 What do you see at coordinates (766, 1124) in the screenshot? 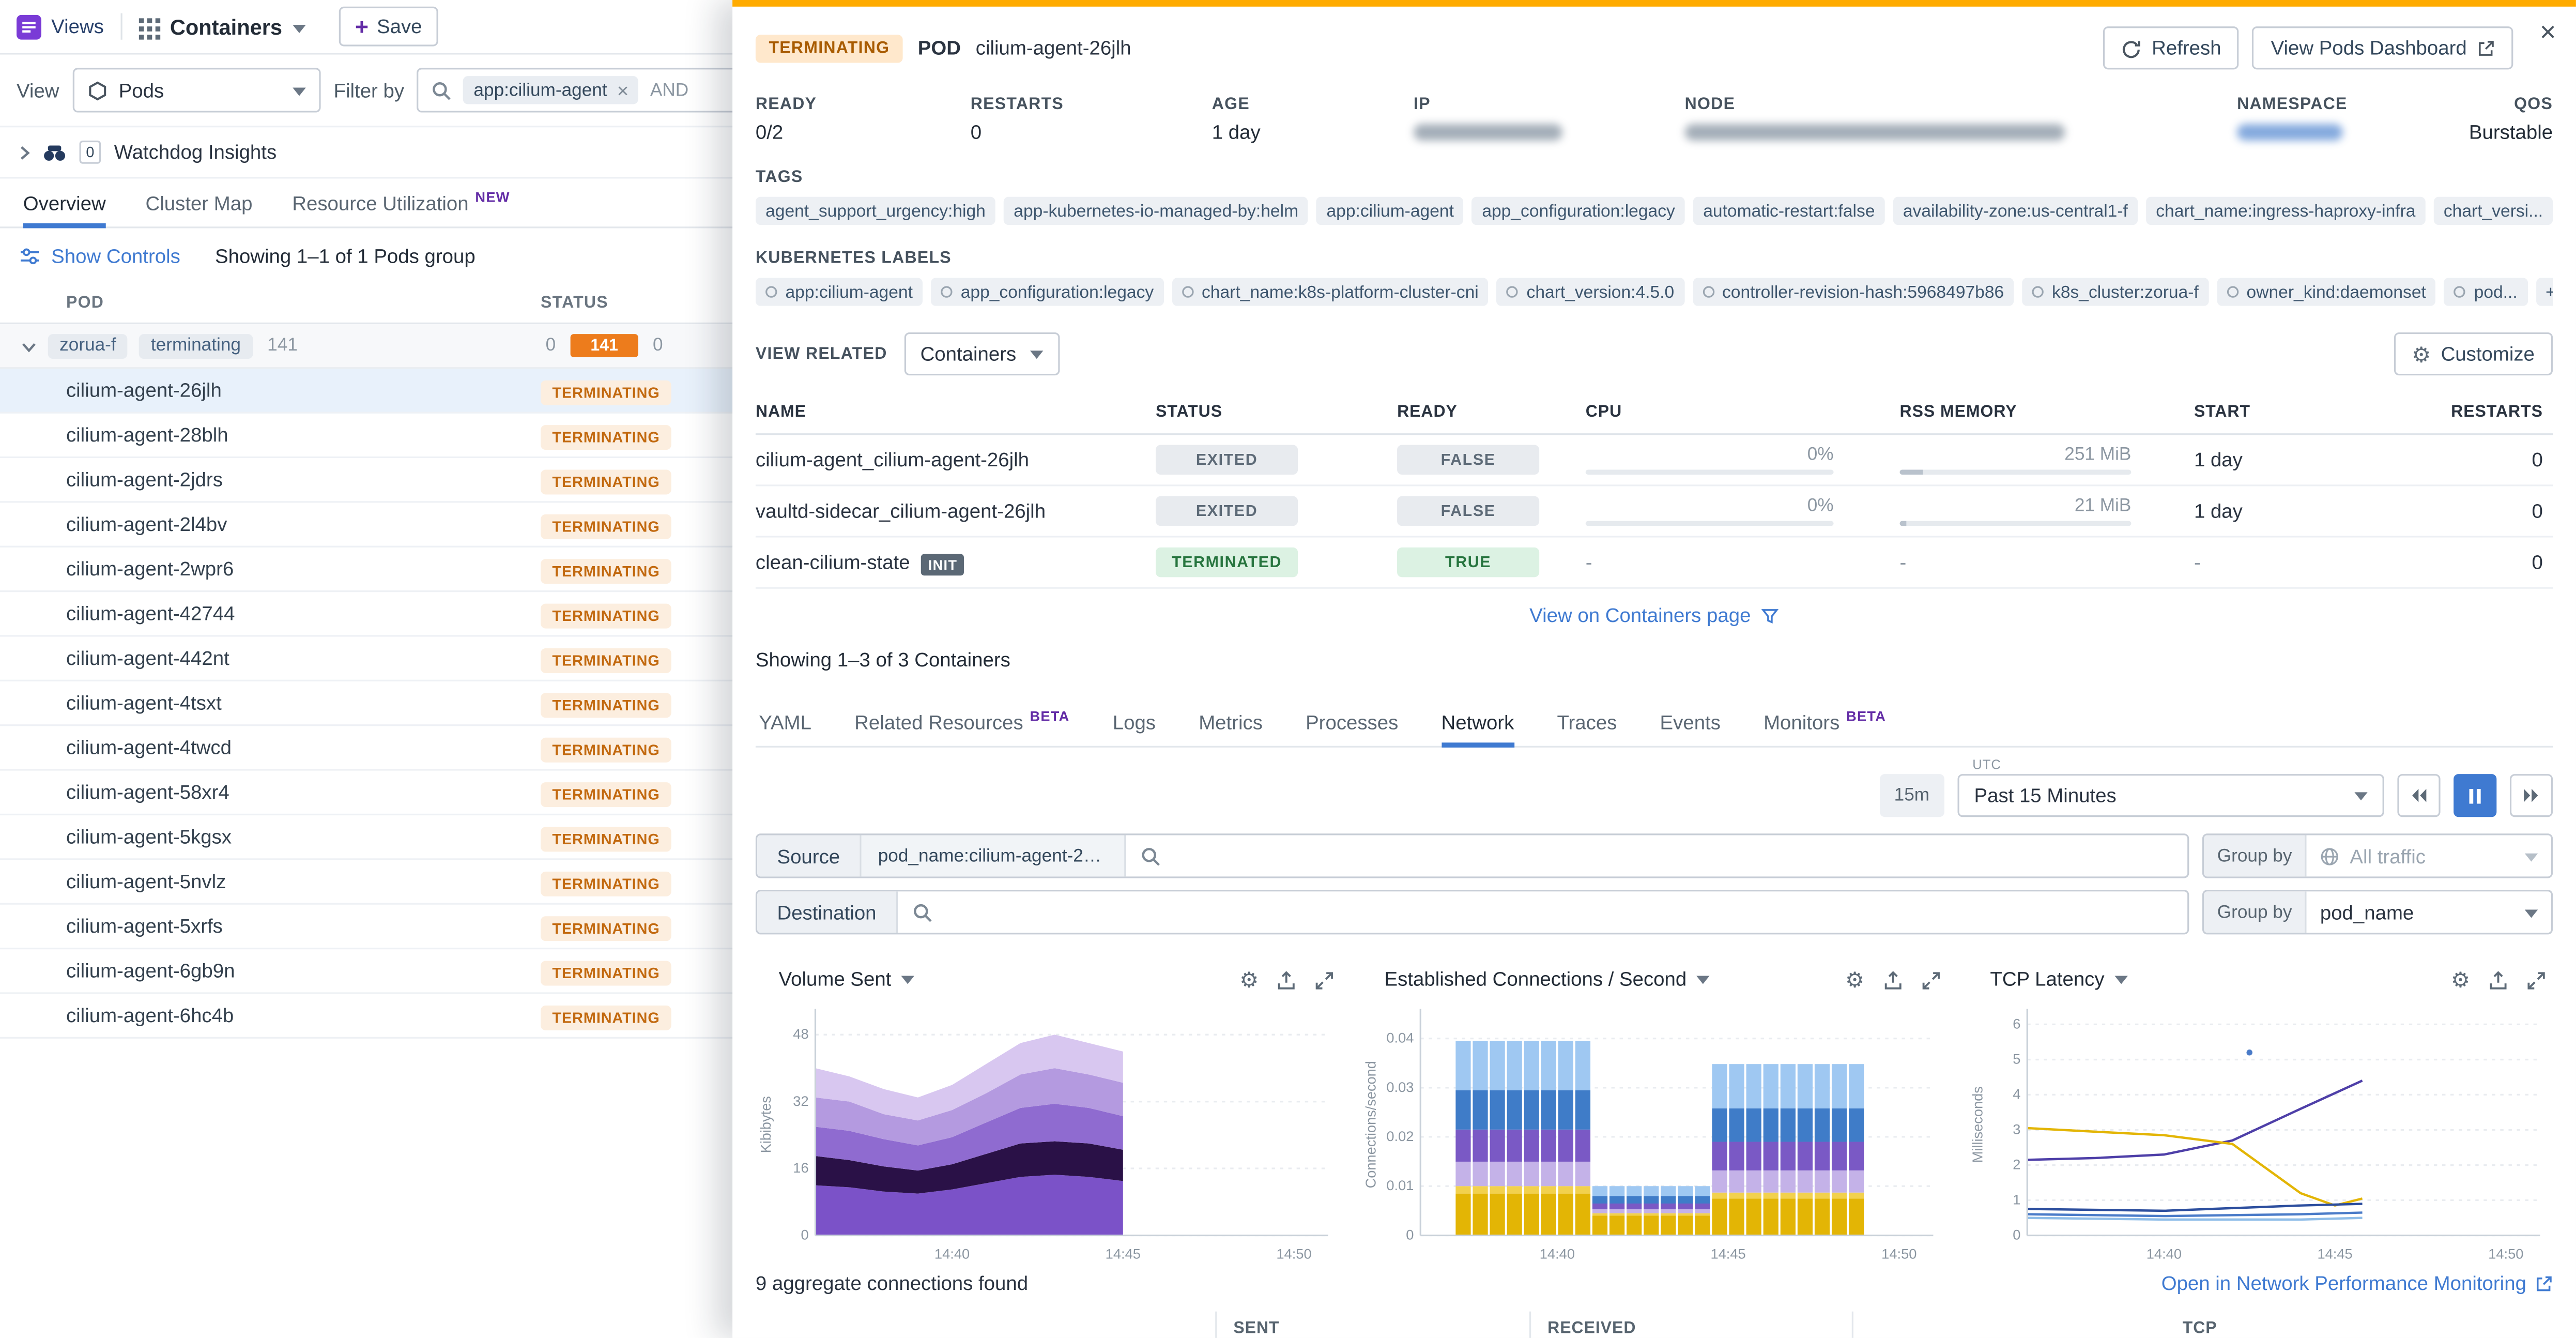
I see `svg-text: Kibibytes` at bounding box center [766, 1124].